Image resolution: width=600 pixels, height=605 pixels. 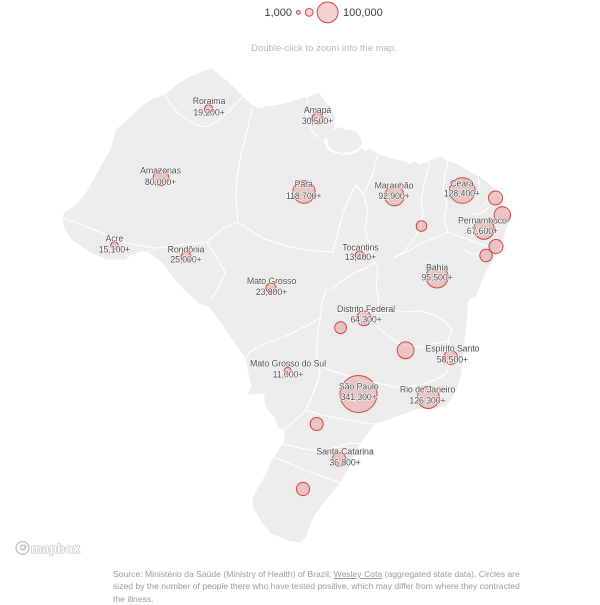 What do you see at coordinates (160, 182) in the screenshot?
I see `svg-text: 80,000+` at bounding box center [160, 182].